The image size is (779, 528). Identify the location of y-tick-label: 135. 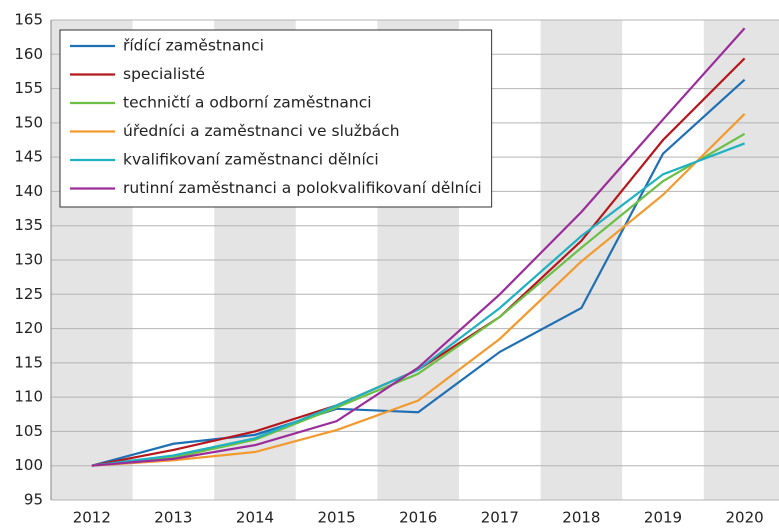
(28, 225).